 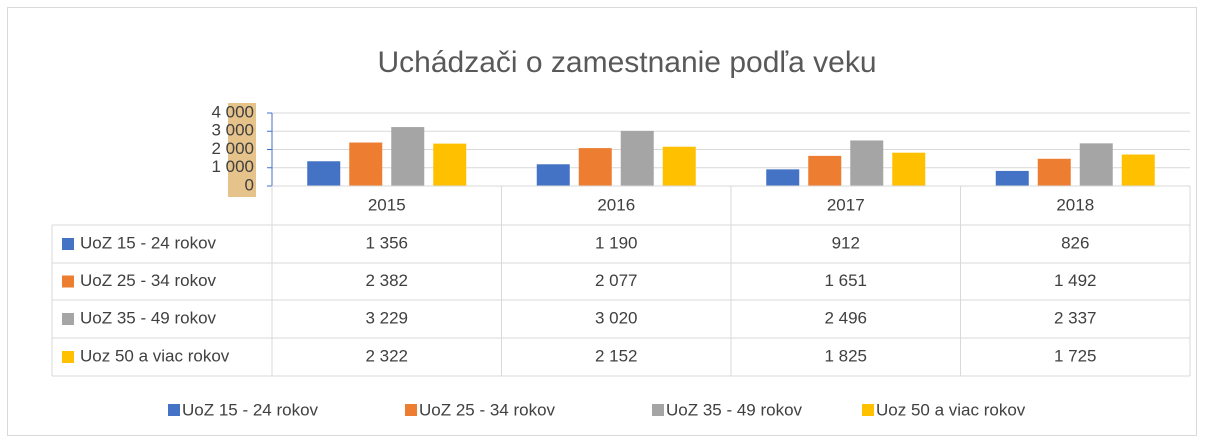 What do you see at coordinates (1075, 204) in the screenshot?
I see `x-tick-label: 2018` at bounding box center [1075, 204].